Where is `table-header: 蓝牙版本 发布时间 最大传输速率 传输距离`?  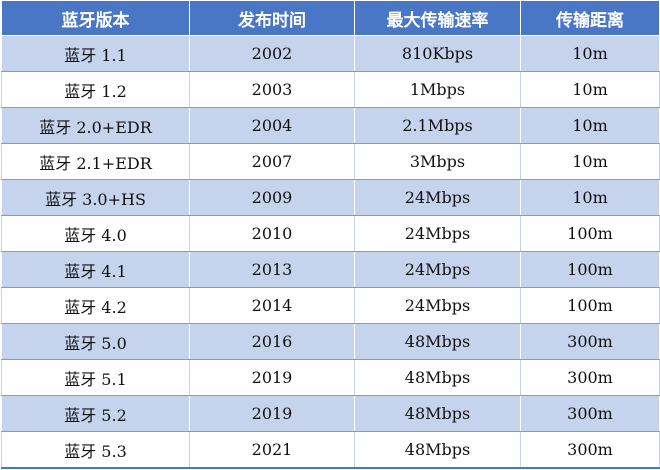 table-header: 蓝牙版本 发布时间 最大传输速率 传输距离 is located at coordinates (330, 18).